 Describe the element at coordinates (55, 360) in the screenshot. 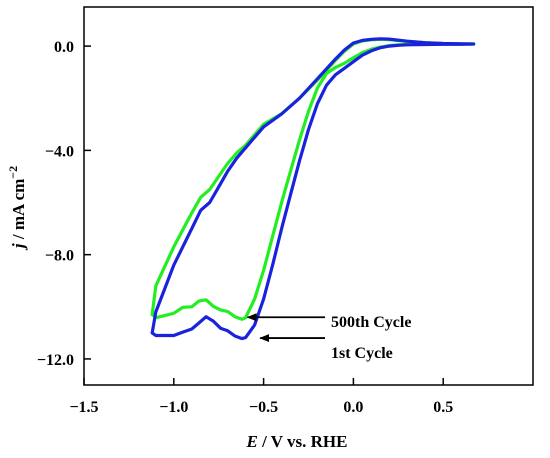

I see `y-tick-label: −12.0` at that location.